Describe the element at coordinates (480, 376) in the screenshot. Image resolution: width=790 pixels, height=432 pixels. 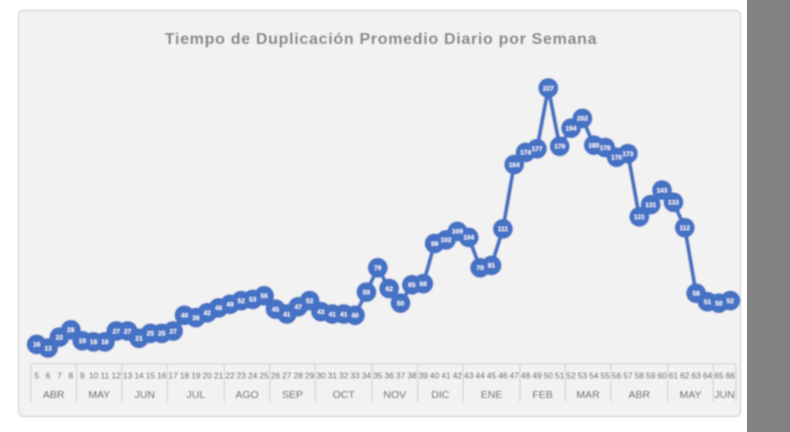
I see `svg-text: 44` at that location.